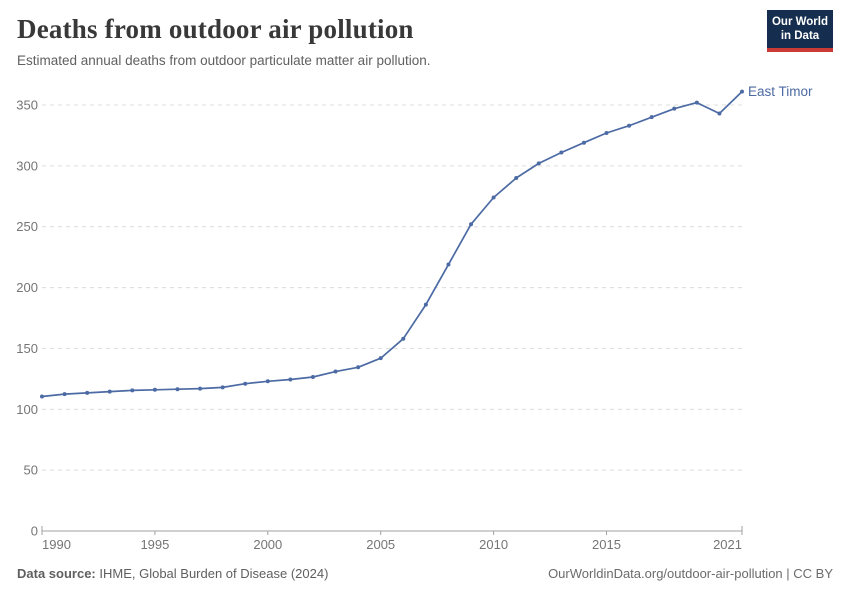 The height and width of the screenshot is (600, 850). I want to click on x-tick-label: 2021, so click(727, 544).